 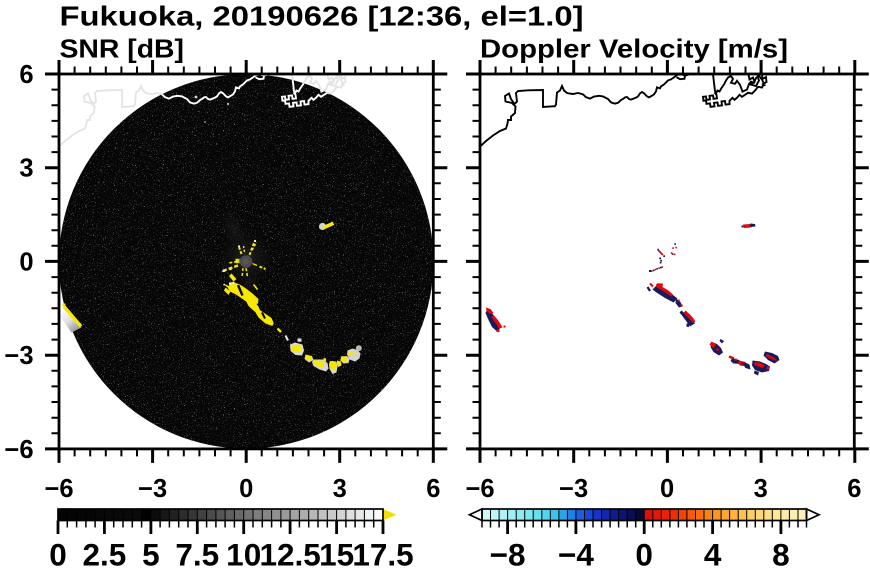 I want to click on svg-text: 5, so click(x=151, y=553).